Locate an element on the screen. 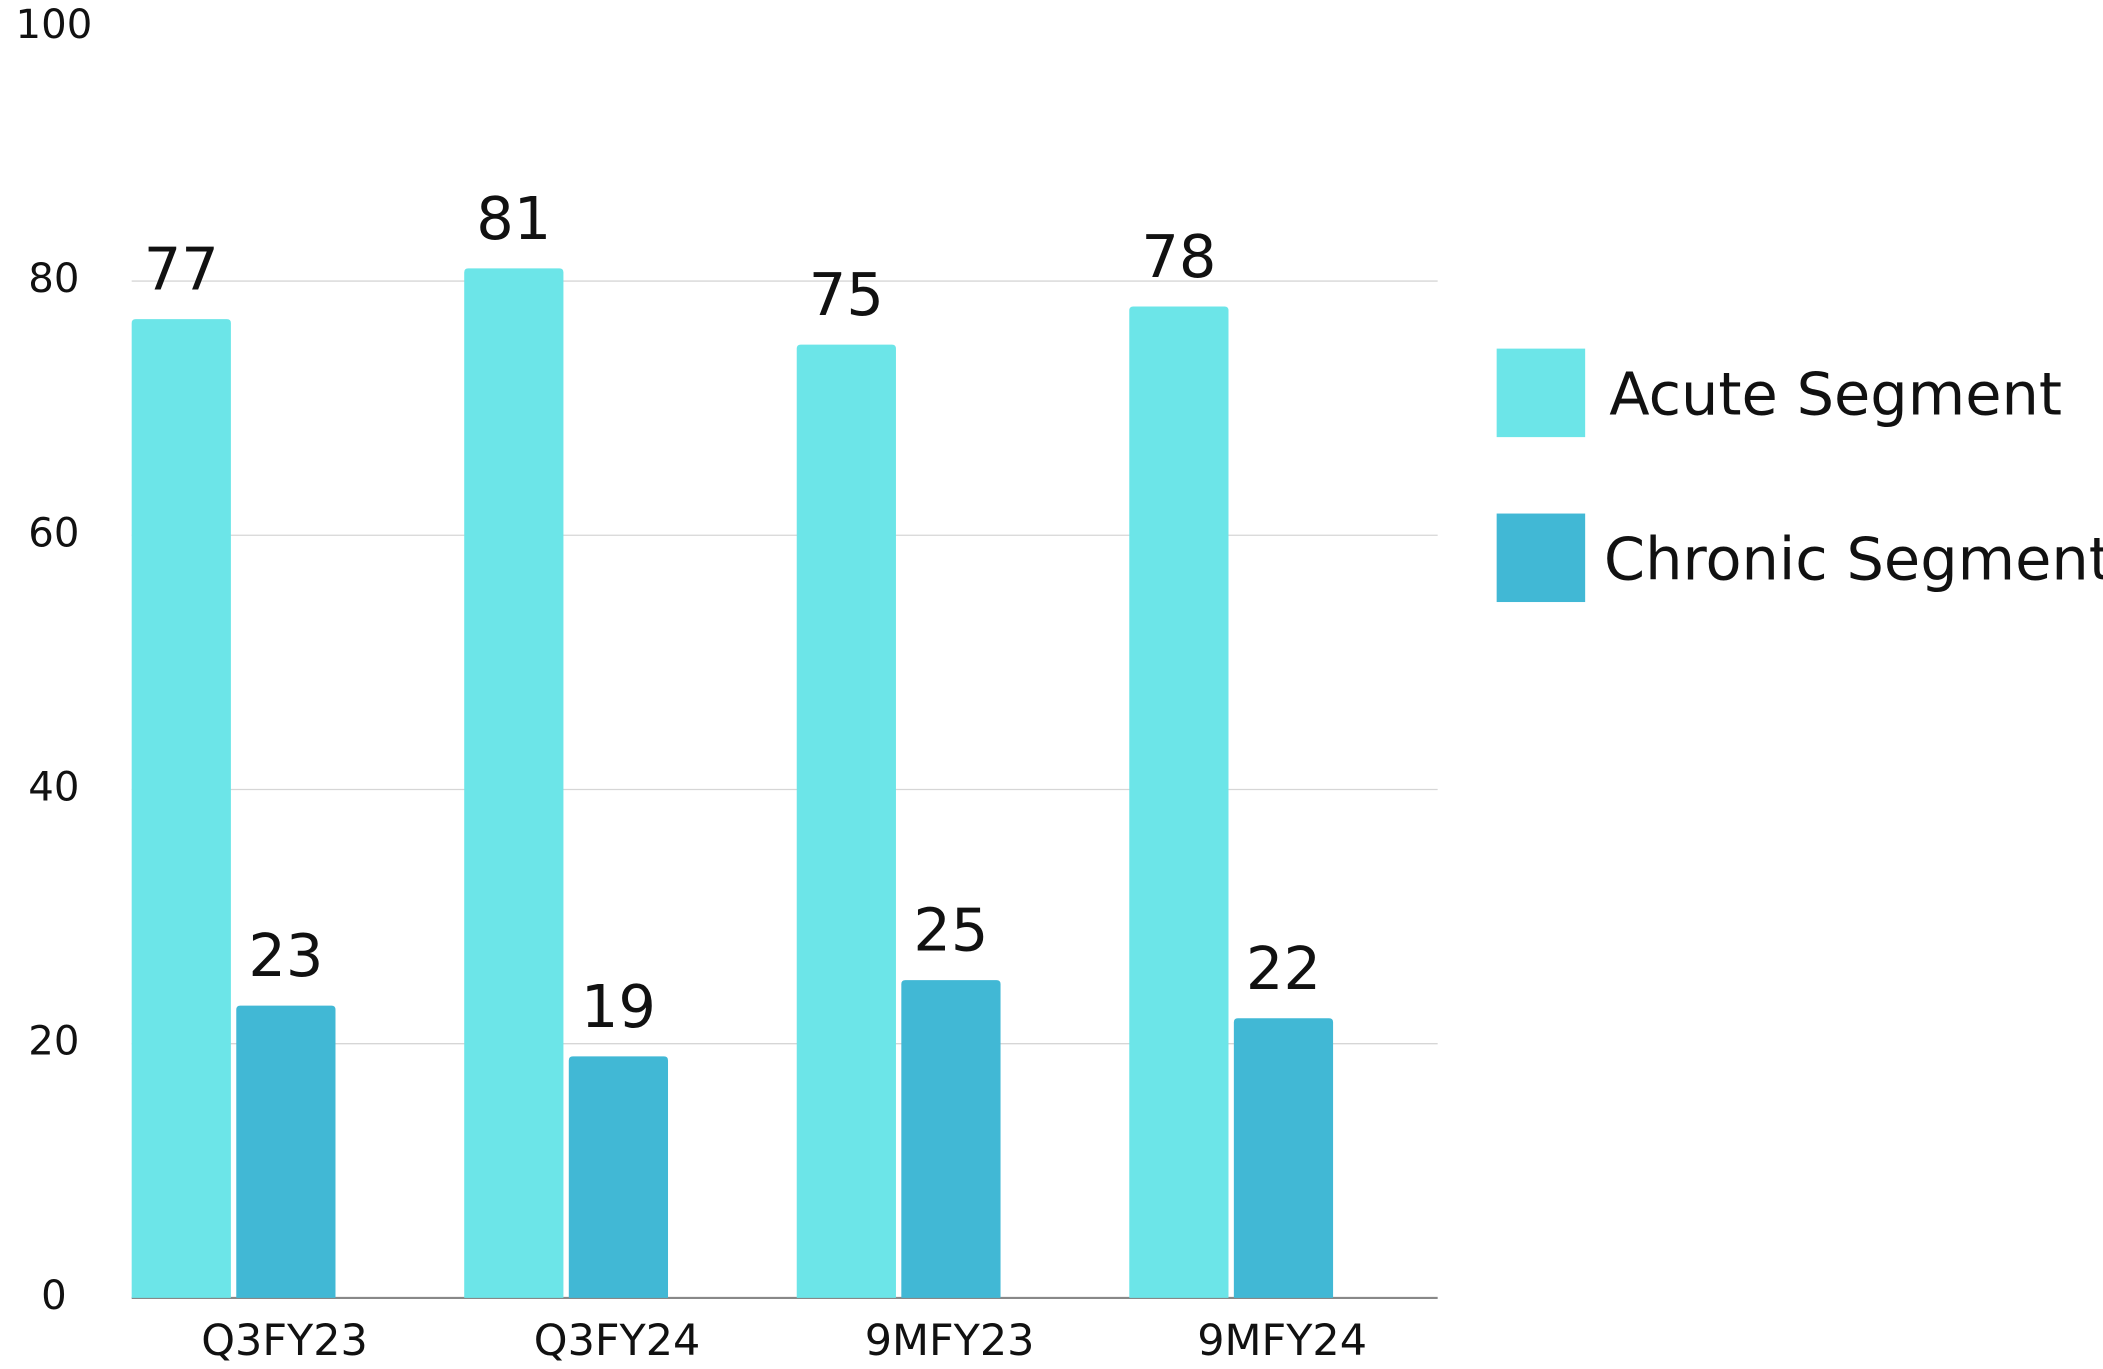  y-tick-label: 20 is located at coordinates (53, 1042).